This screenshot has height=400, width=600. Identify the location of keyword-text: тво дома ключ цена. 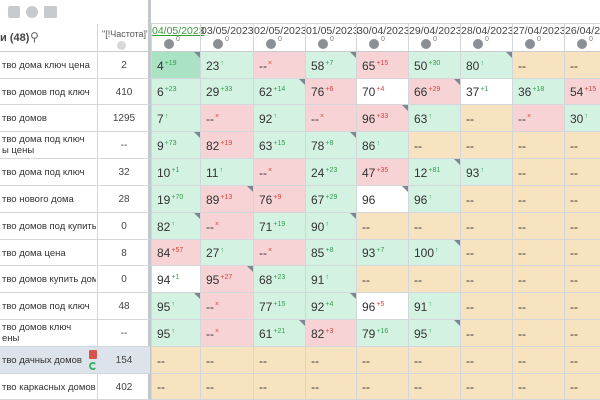
(49, 65).